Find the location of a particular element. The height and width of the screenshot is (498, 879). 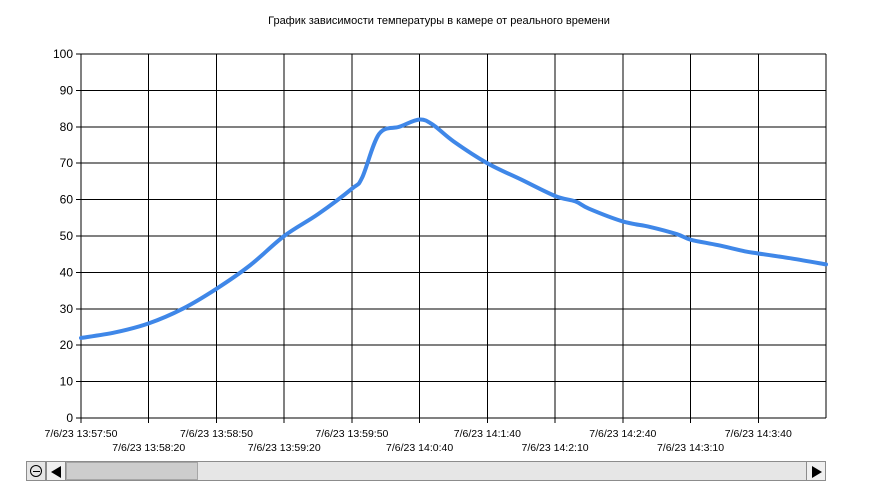

x-tick-label: 7/6/23 13:58:20 is located at coordinates (148, 448).